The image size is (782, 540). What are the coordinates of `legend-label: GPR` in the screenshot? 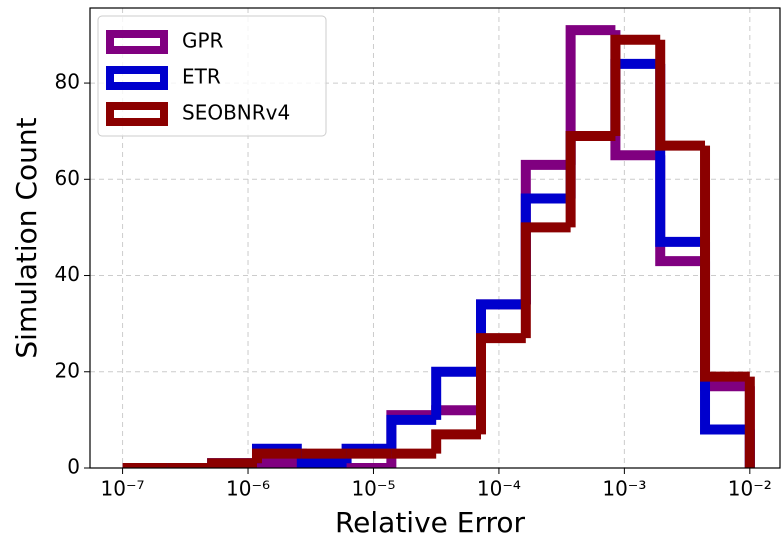 It's located at (203, 41).